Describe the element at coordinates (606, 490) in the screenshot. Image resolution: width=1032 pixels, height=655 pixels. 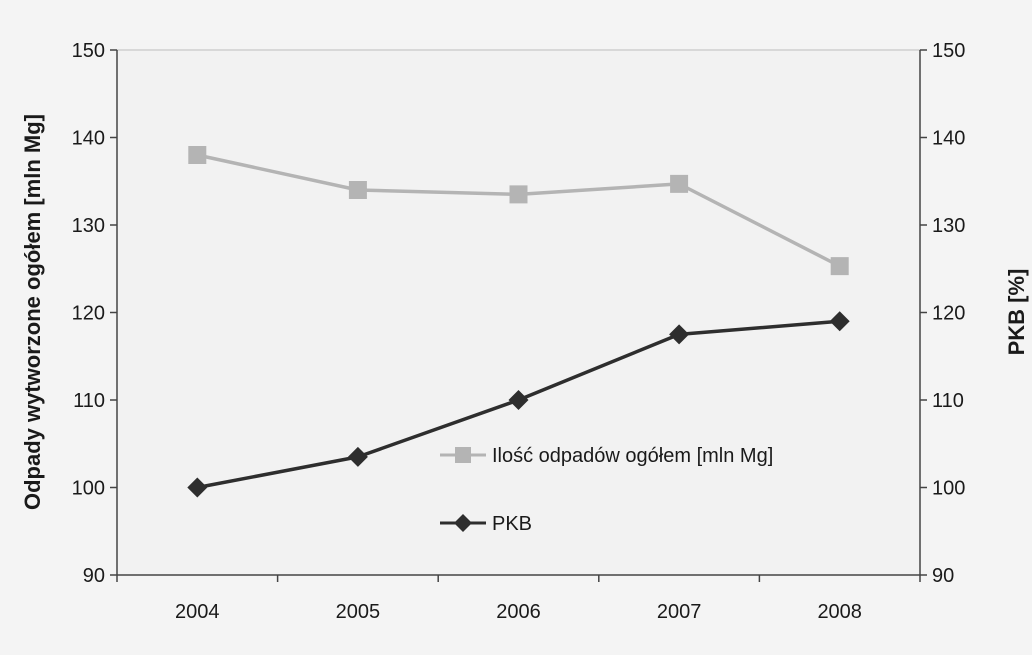
I see `legend: Ilość odpadów ogółem [mln Mg] PKB` at that location.